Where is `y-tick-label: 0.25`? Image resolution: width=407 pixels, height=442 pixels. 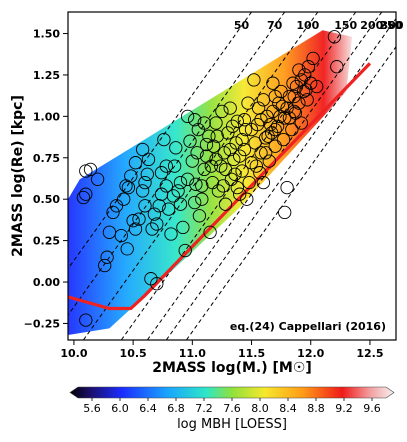 y-tick-label: 0.25 is located at coordinates (46, 241).